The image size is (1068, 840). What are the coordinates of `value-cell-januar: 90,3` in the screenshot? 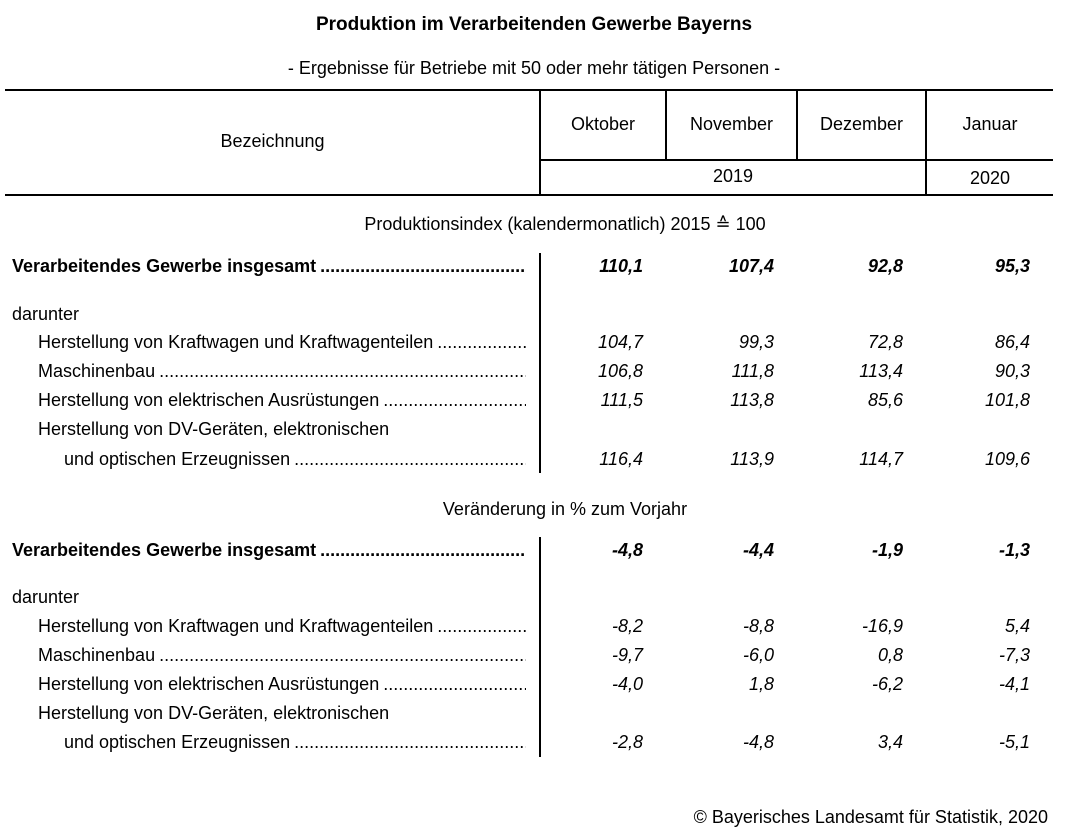 It's located at (1012, 371).